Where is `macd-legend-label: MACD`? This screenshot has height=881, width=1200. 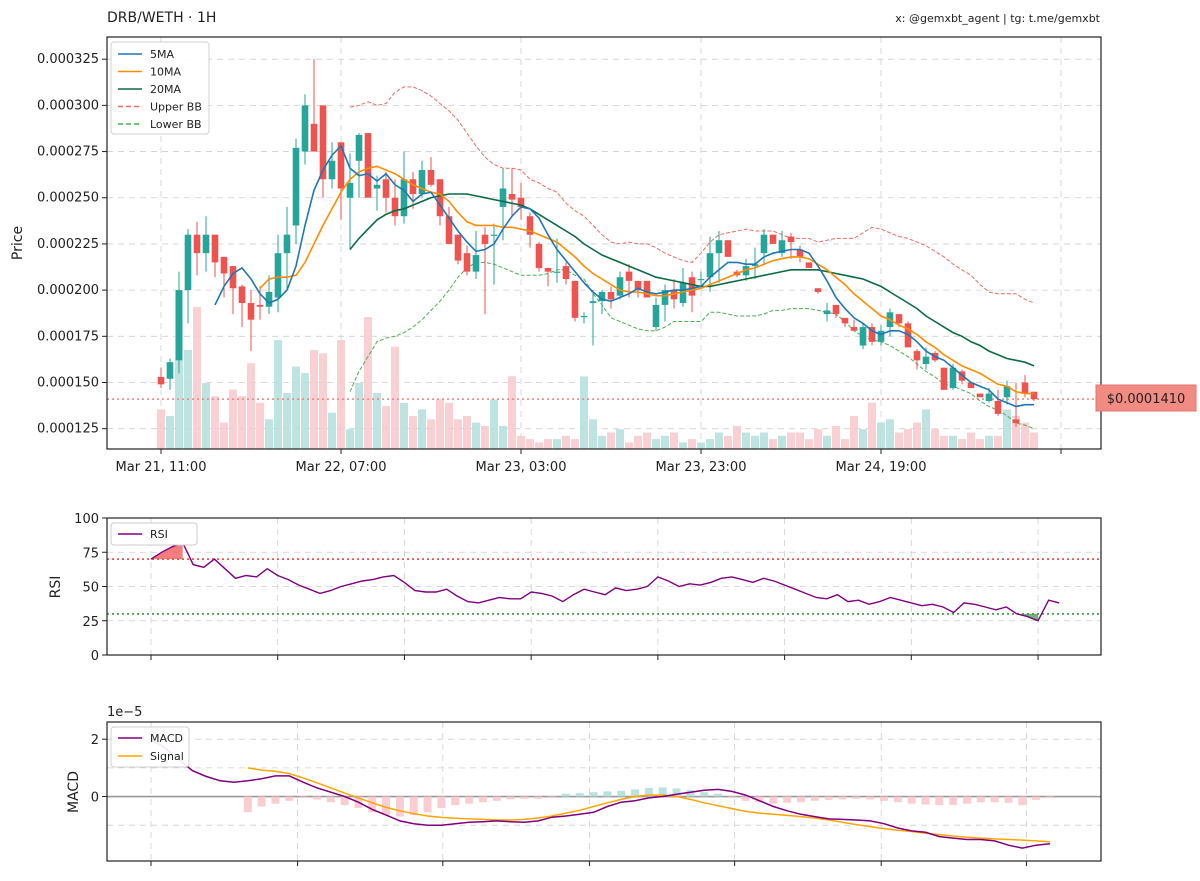 macd-legend-label: MACD is located at coordinates (166, 738).